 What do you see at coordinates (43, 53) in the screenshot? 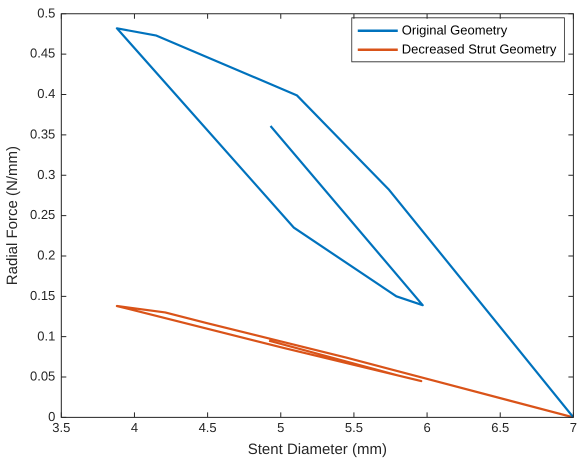
I see `y-tick-label: 0.45` at bounding box center [43, 53].